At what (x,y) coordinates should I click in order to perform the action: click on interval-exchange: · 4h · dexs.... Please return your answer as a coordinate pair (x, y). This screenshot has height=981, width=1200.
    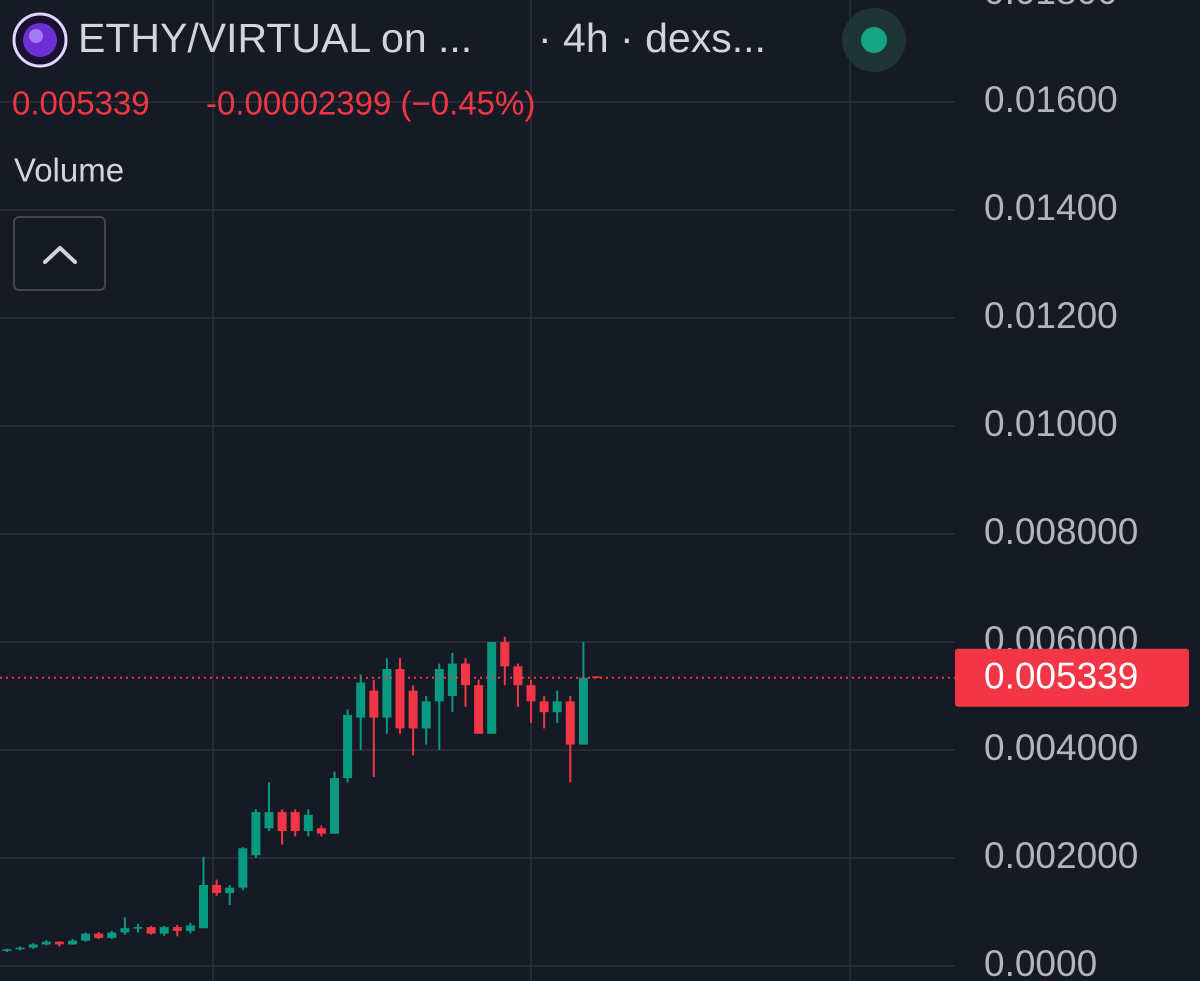
    Looking at the image, I should click on (652, 38).